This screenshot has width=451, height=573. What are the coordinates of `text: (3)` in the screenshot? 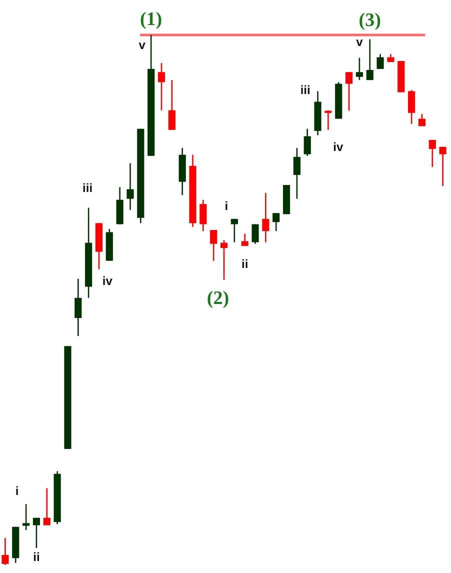 It's located at (369, 21).